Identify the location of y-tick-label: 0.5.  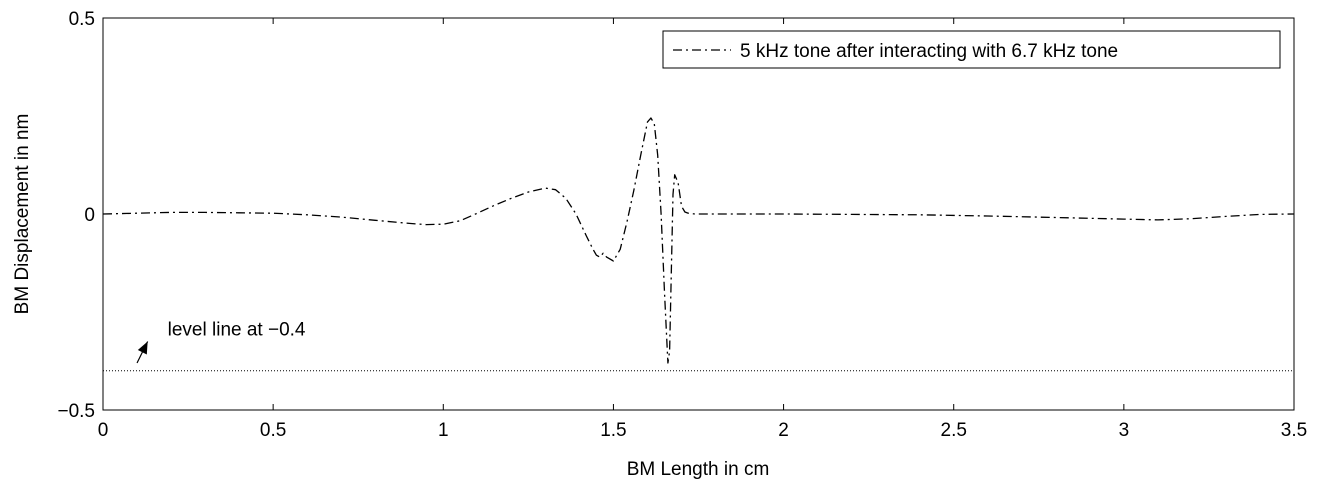
(82, 19).